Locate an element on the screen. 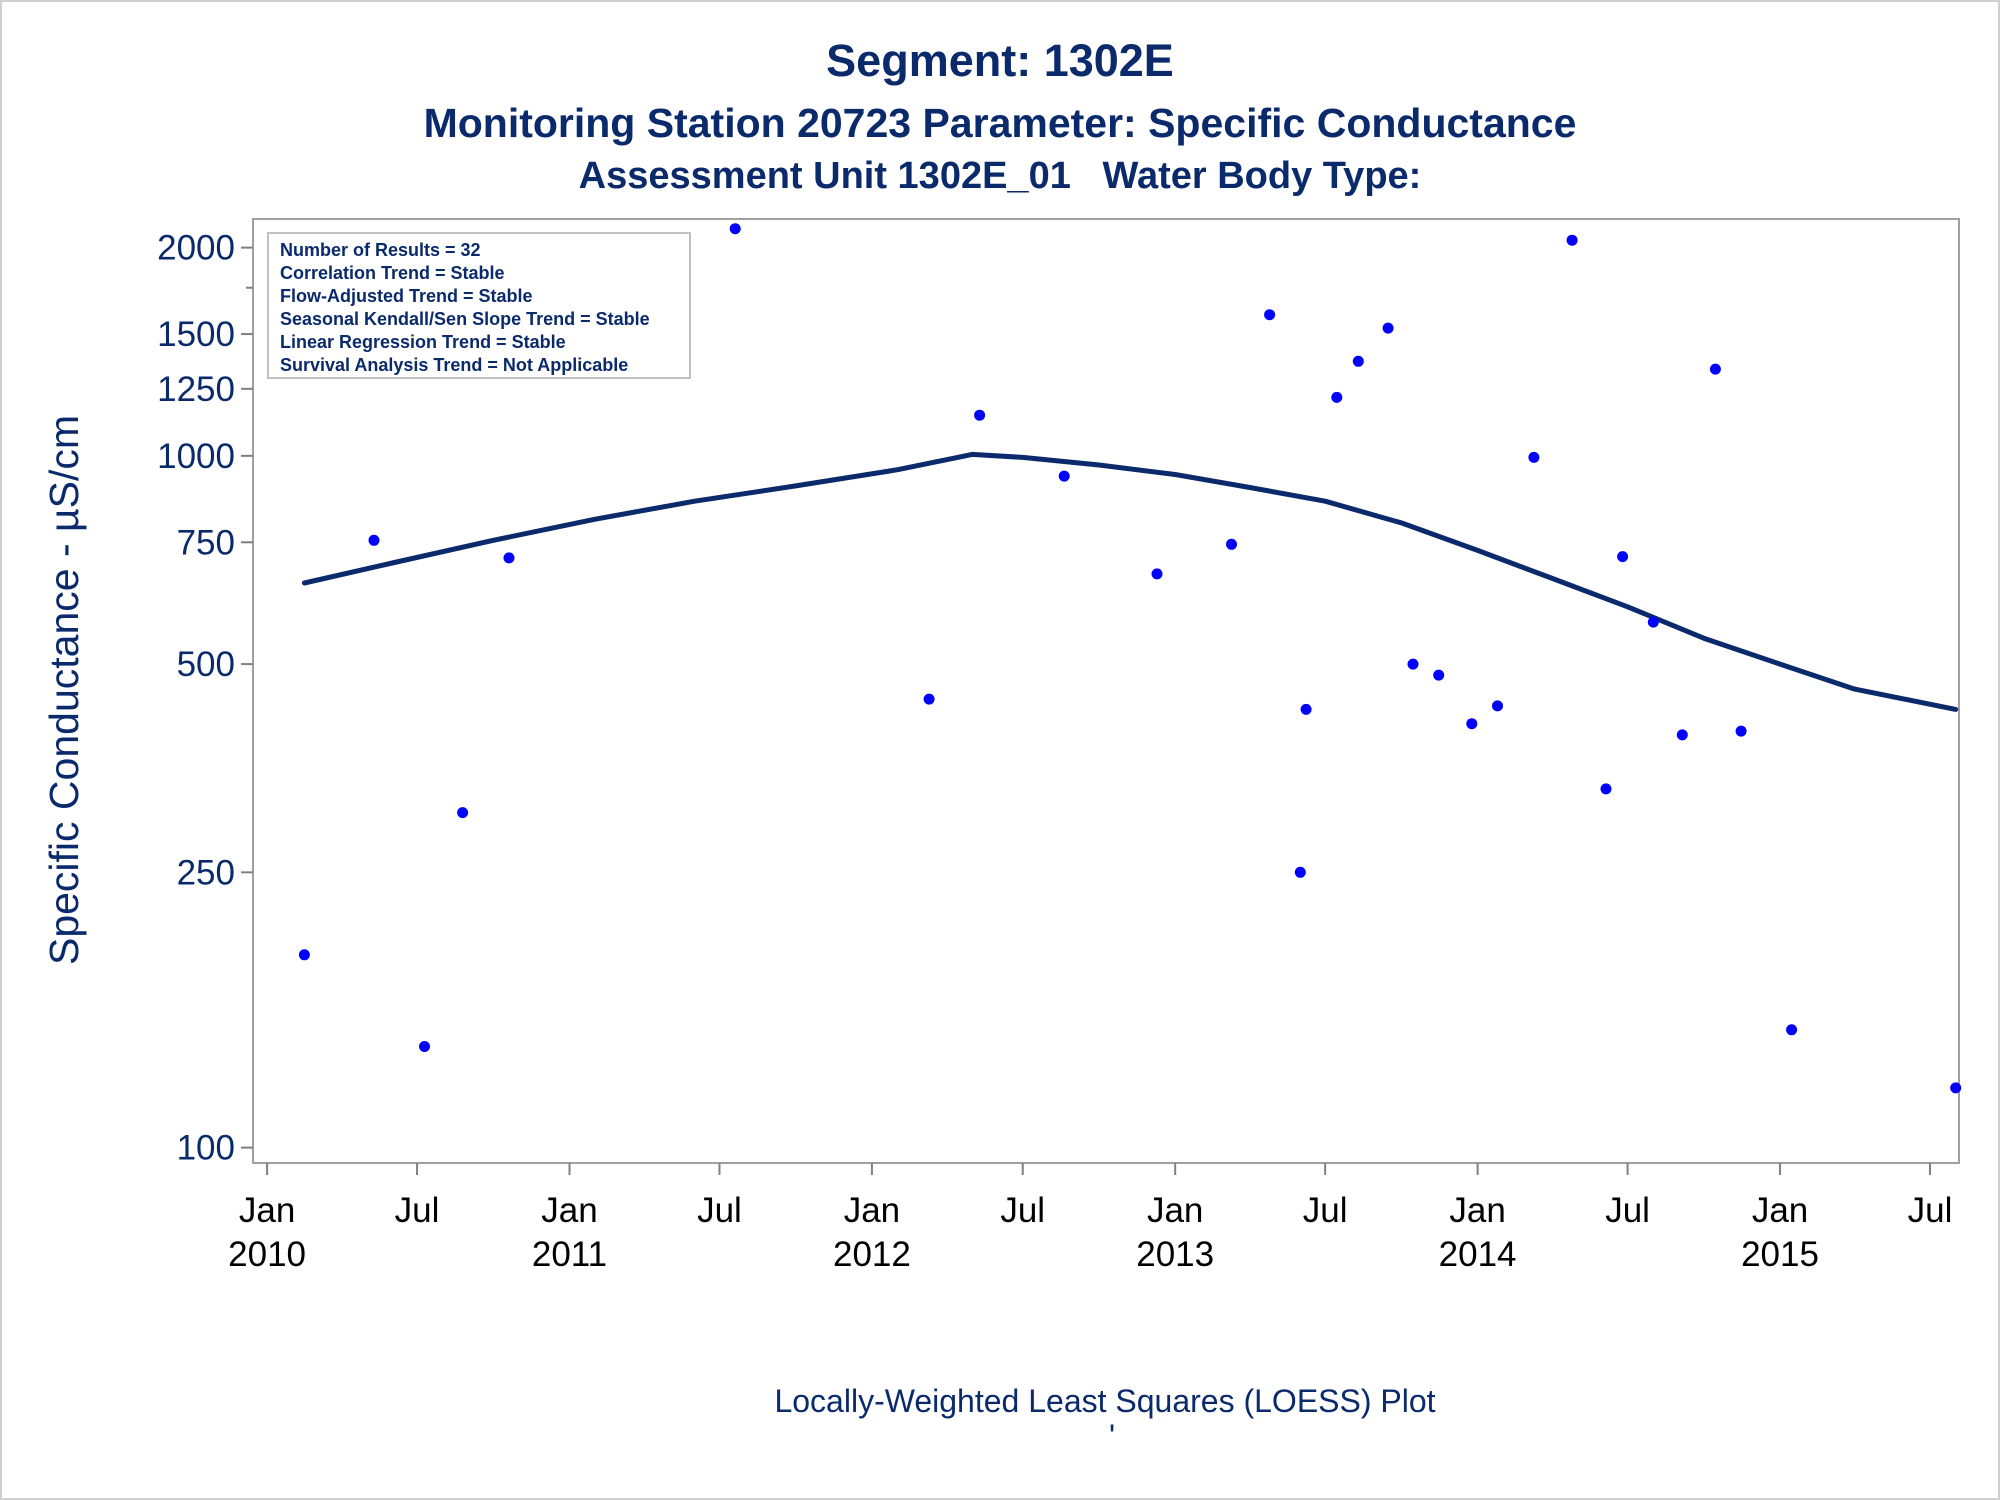  legend-line-results: Number of Results = 32 is located at coordinates (380, 250).